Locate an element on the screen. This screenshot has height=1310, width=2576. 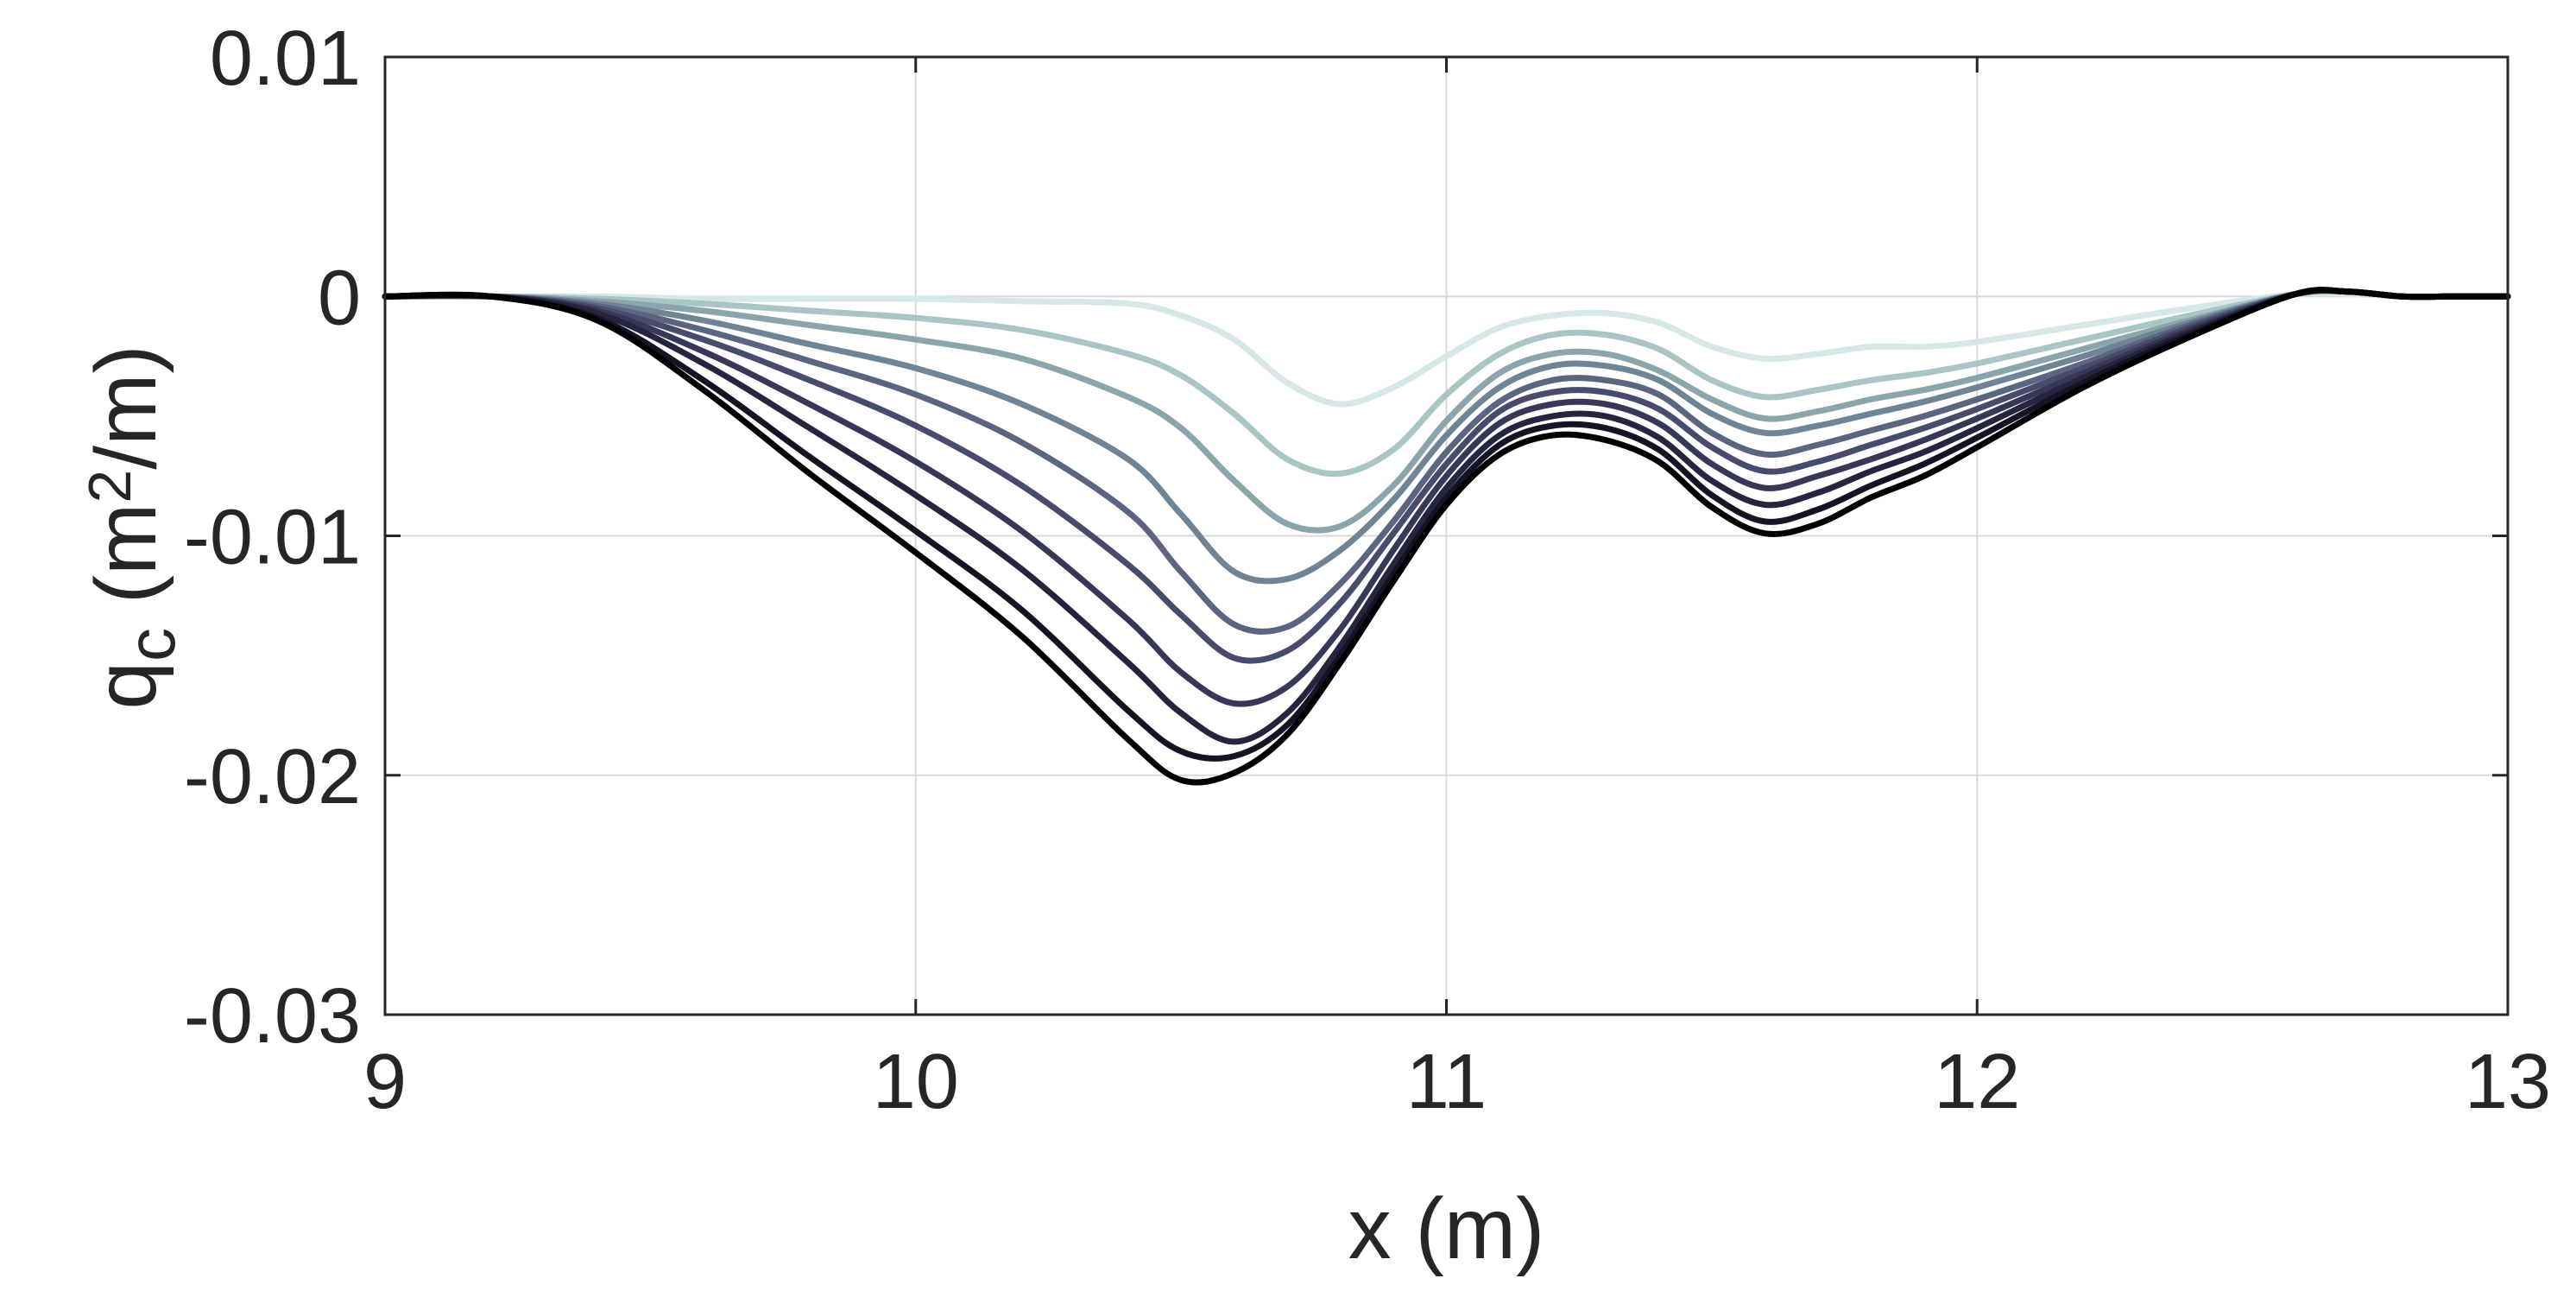
x-tick-label: 12 is located at coordinates (1977, 1082).